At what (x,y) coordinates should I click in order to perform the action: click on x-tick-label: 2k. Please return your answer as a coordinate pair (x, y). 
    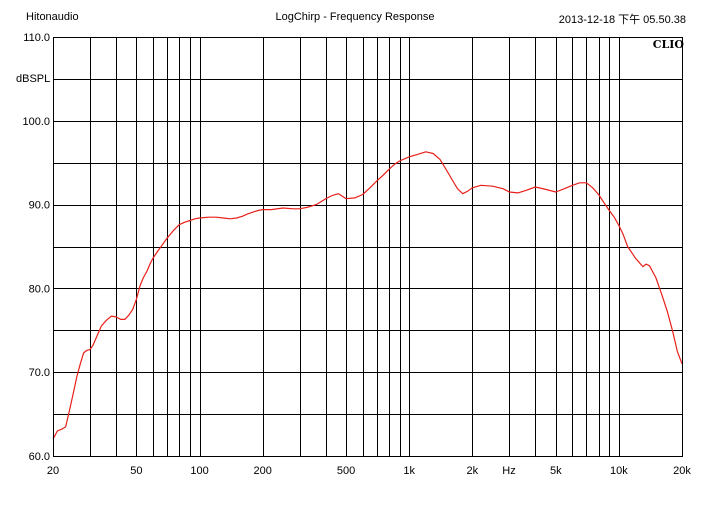
    Looking at the image, I should click on (473, 471).